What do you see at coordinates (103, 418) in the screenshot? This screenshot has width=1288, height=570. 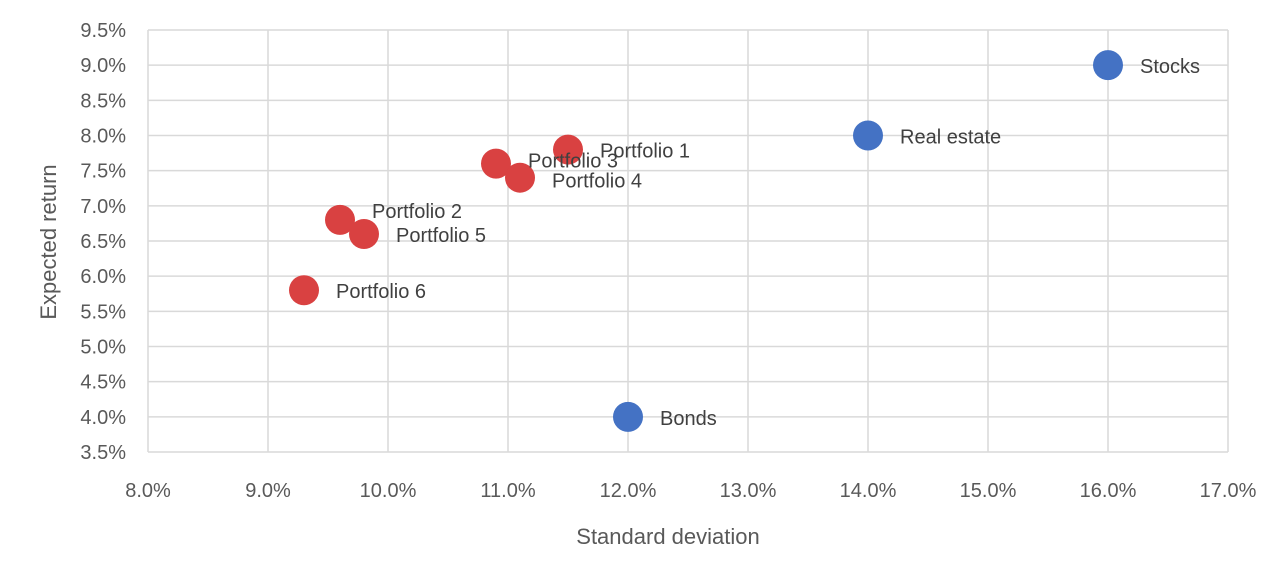 I see `y-tick-label: 4.0%` at bounding box center [103, 418].